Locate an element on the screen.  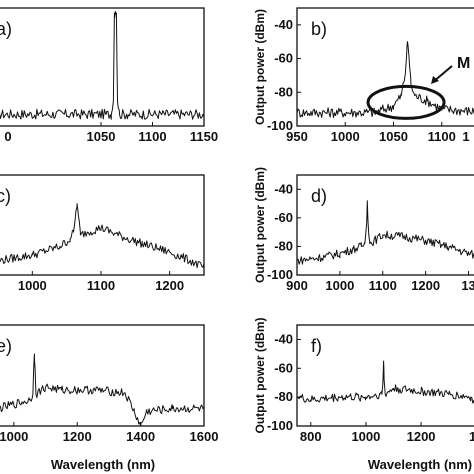
panel-label: f) is located at coordinates (316, 346).